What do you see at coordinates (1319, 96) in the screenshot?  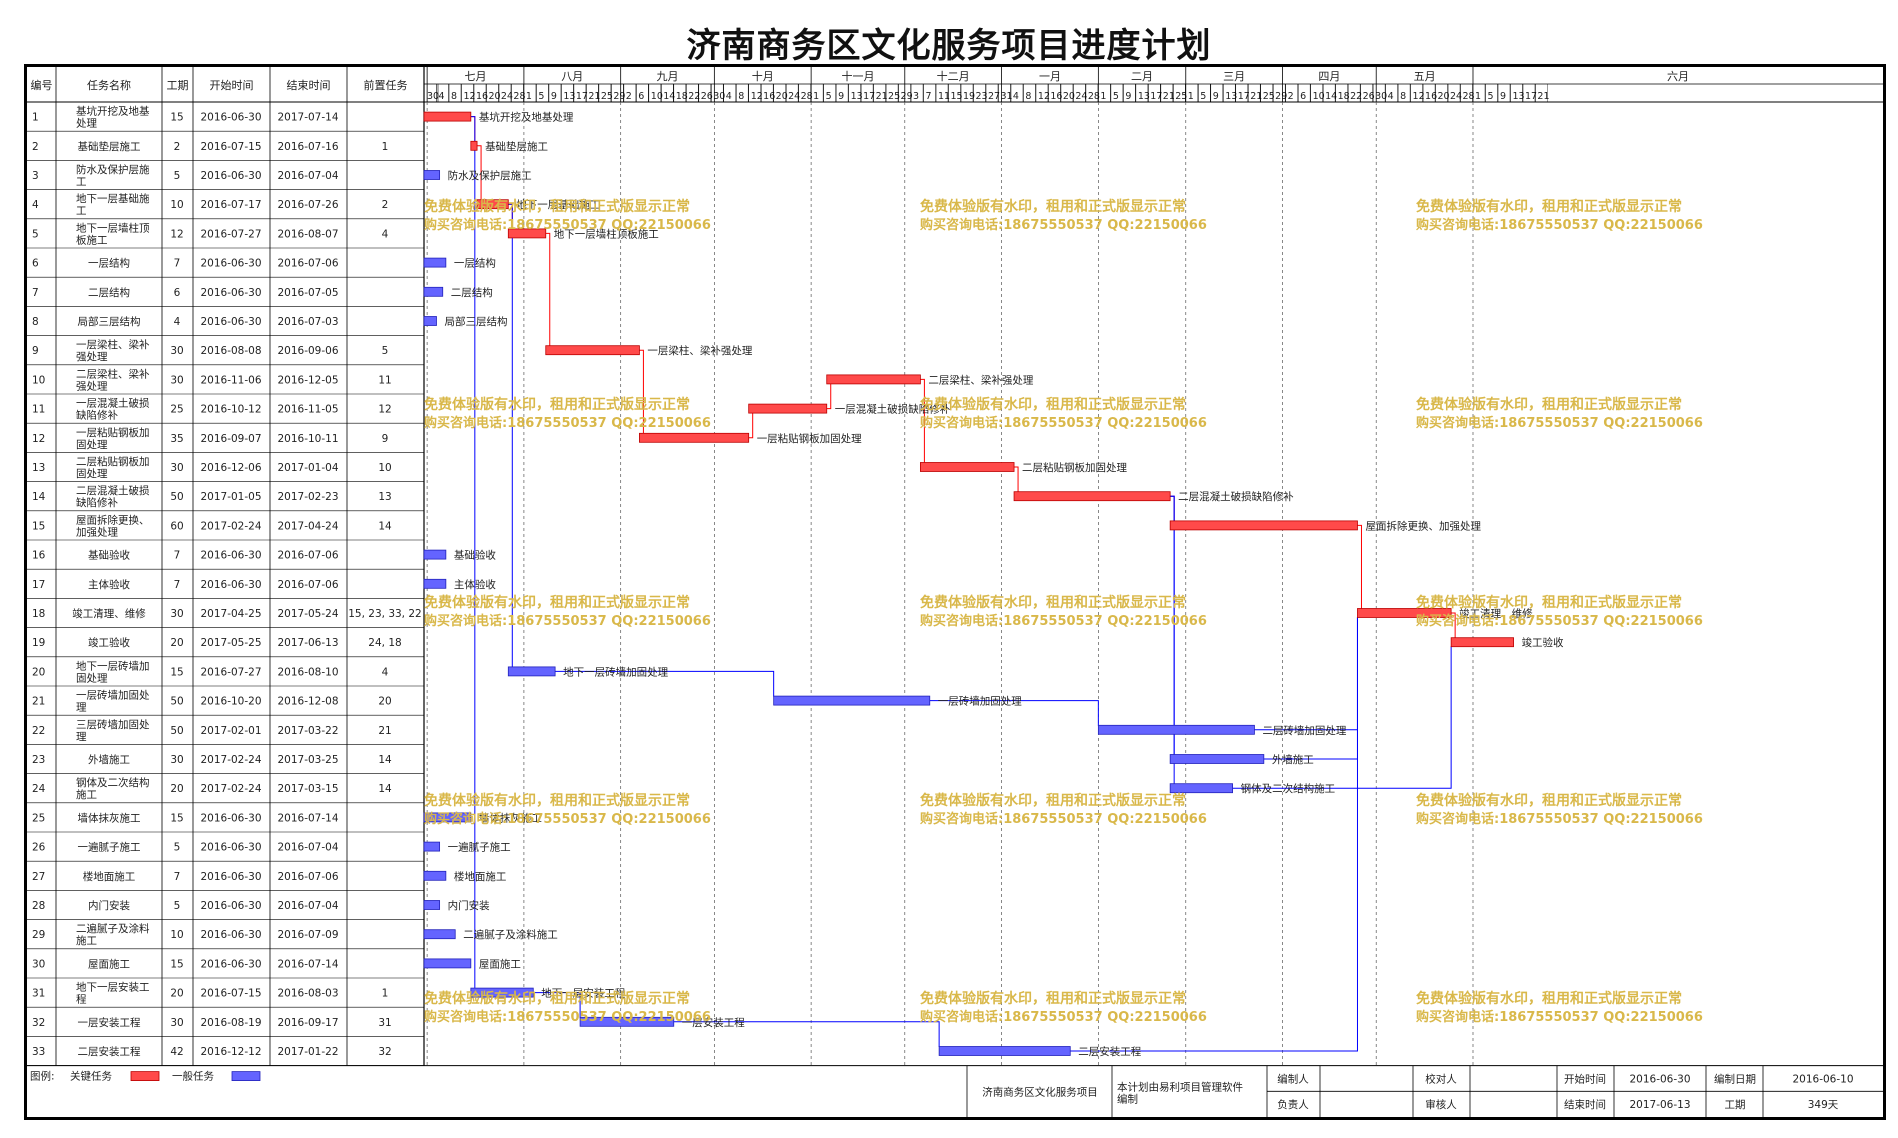 I see `day-tick-label: 10` at bounding box center [1319, 96].